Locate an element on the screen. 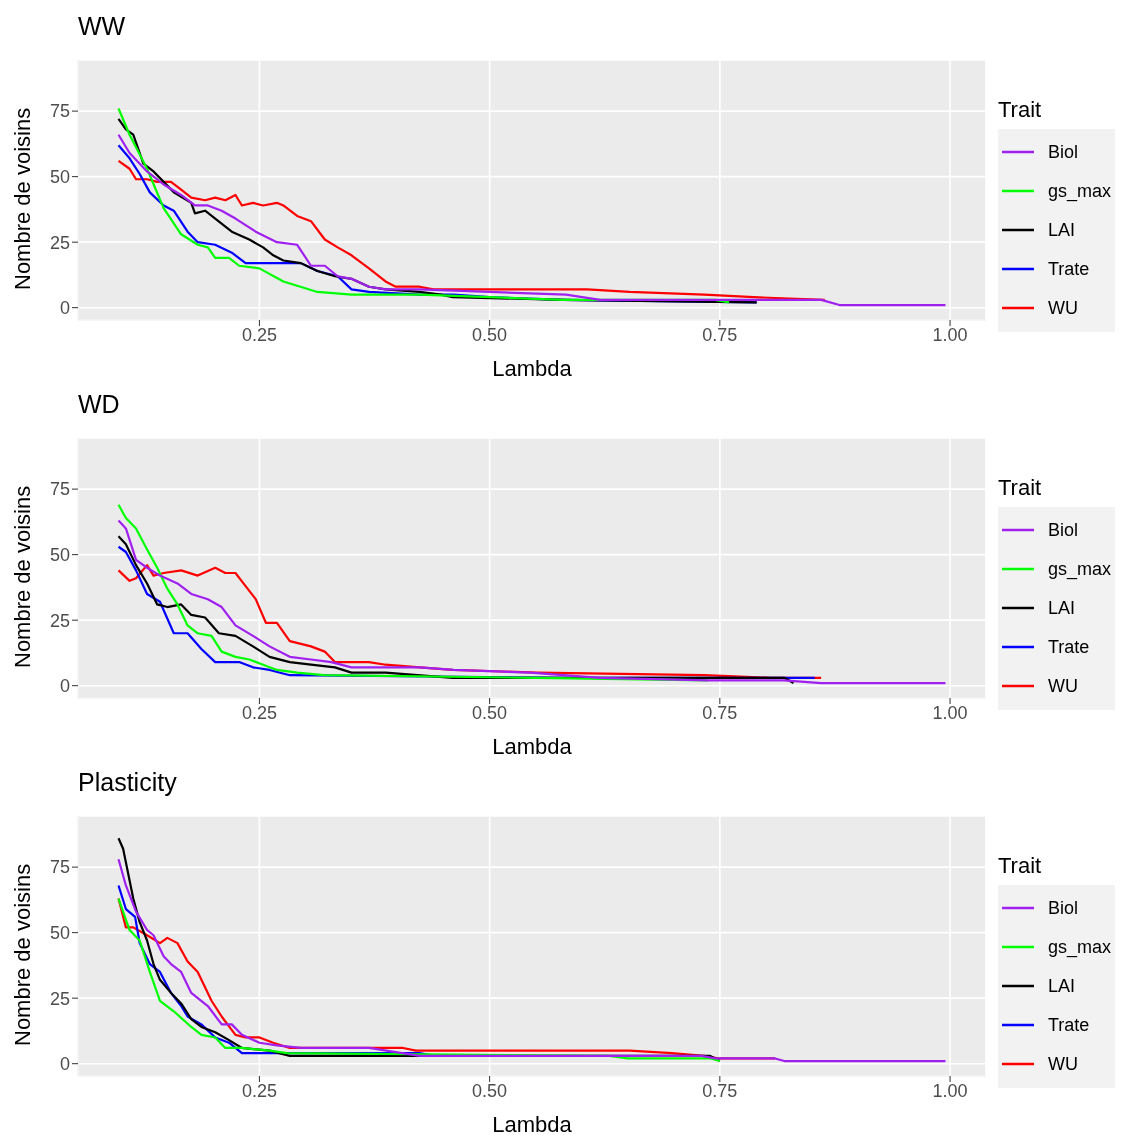  chart-title: WD is located at coordinates (99, 404).